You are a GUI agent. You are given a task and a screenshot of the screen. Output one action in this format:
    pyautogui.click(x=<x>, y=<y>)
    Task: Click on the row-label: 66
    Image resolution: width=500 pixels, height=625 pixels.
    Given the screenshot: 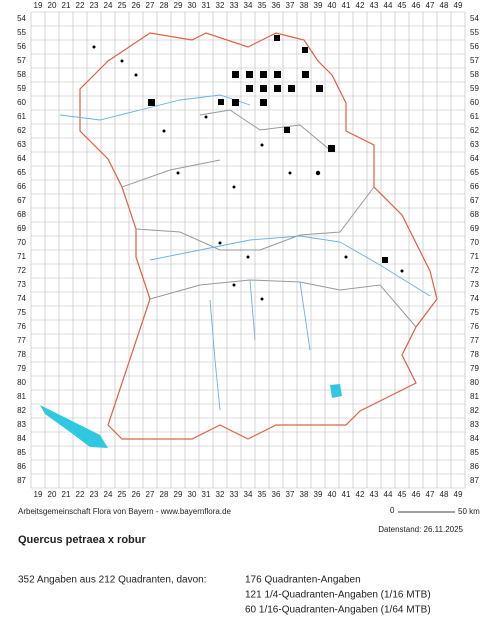 What is the action you would take?
    pyautogui.click(x=474, y=186)
    